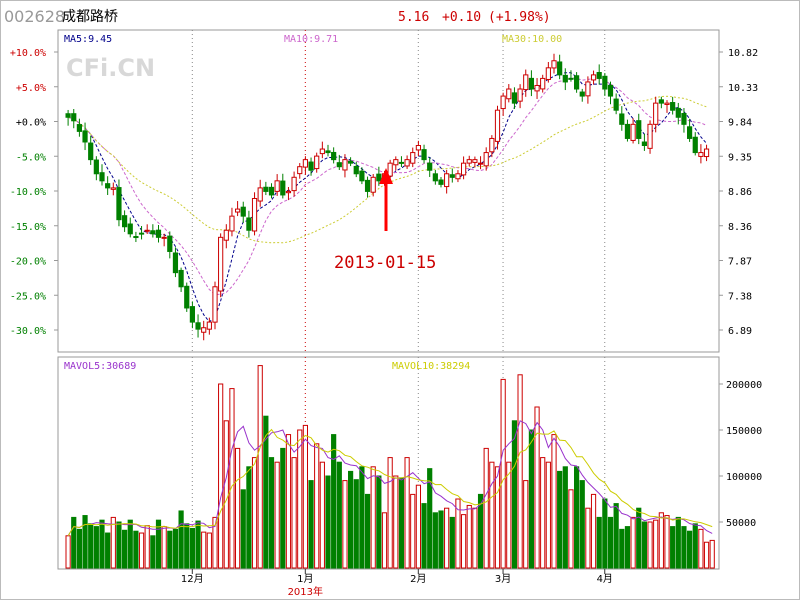 This screenshot has height=600, width=800. Describe the element at coordinates (413, 17) in the screenshot. I see `current-price: 5.16` at that location.